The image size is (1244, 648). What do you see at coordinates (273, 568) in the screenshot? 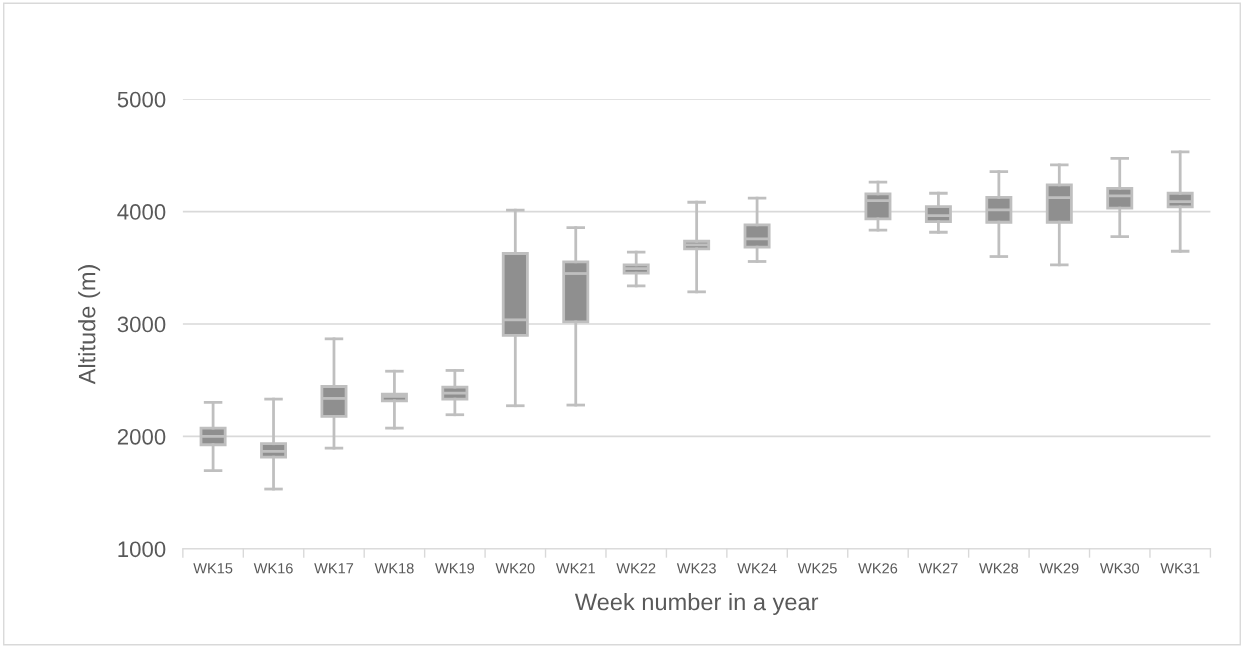
I see `x-tick-label: WK16` at bounding box center [273, 568].